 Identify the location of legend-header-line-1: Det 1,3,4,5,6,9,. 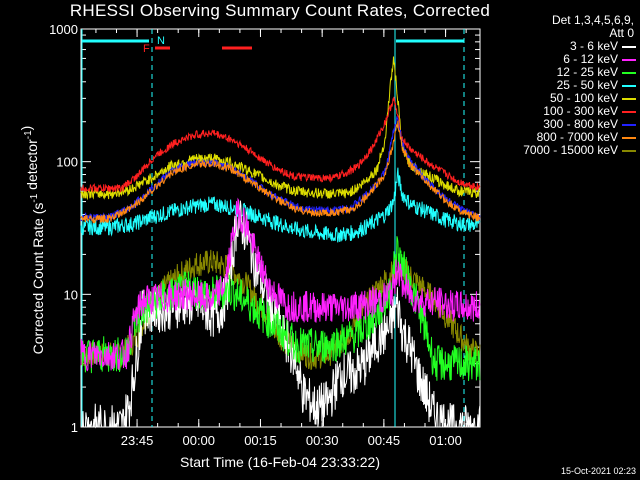
(592, 20).